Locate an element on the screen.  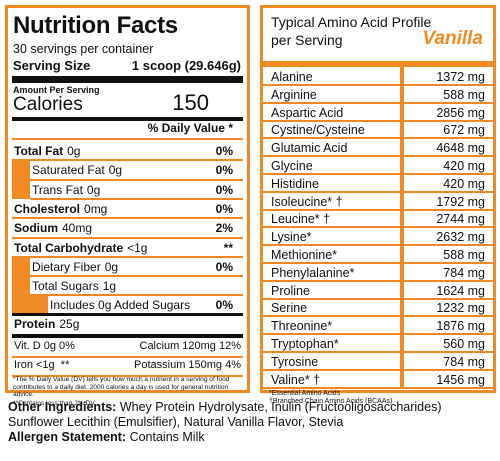
calories-label: Calories is located at coordinates (48, 104).